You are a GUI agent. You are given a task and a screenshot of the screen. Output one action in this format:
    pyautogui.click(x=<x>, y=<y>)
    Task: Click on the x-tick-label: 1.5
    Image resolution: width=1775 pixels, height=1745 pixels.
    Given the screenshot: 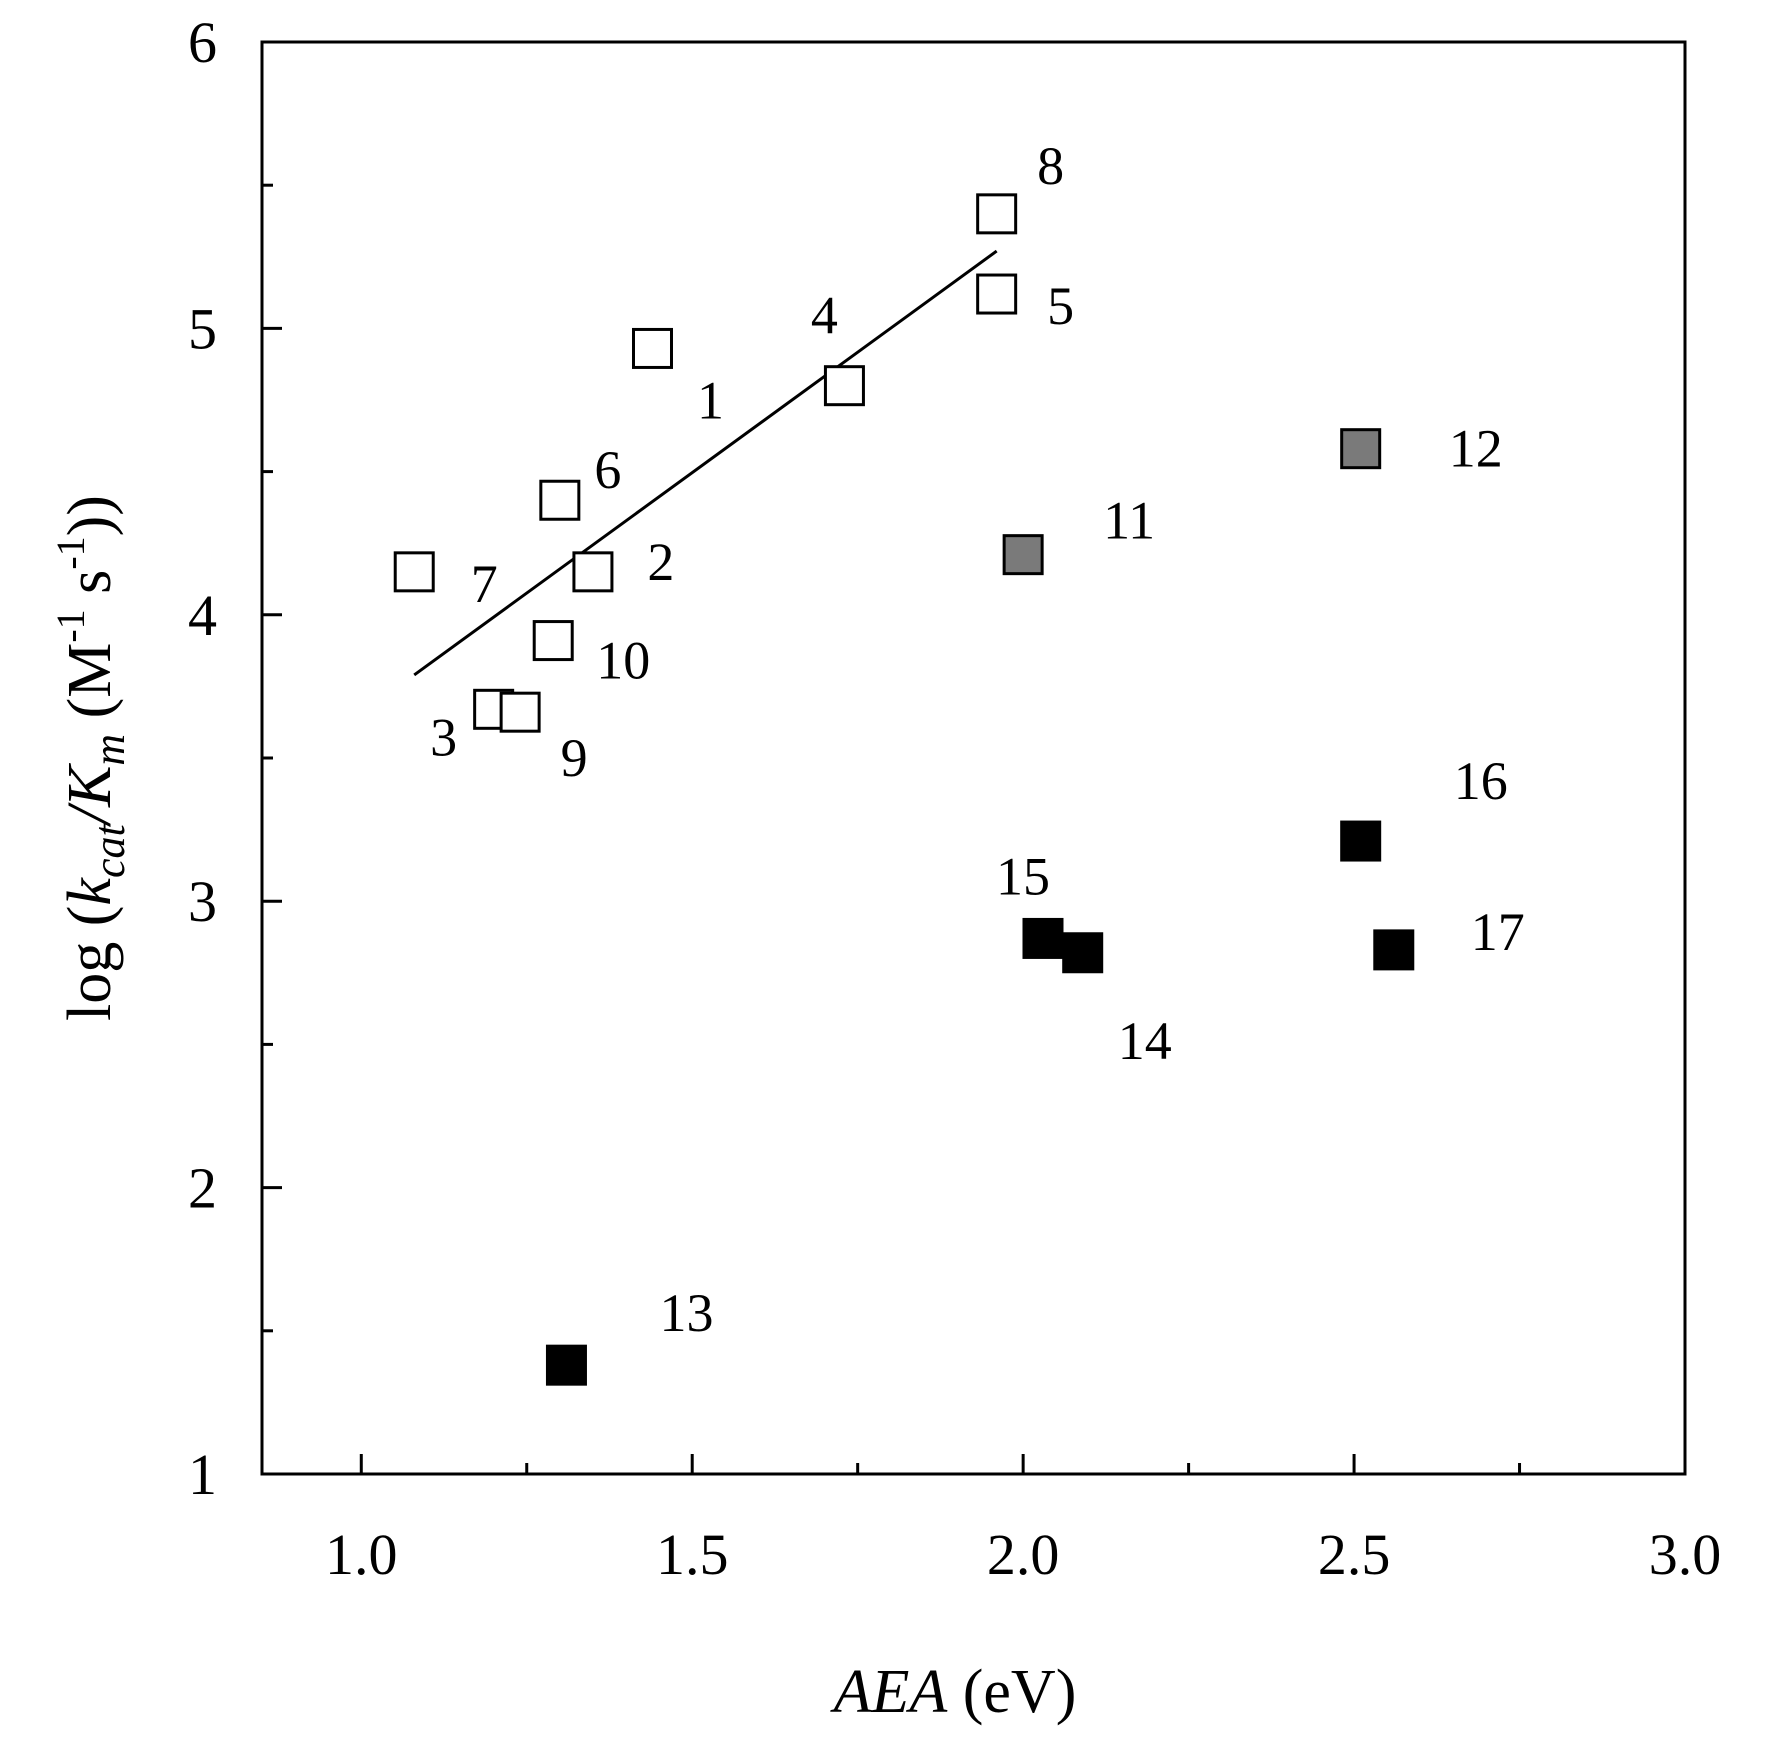 What is the action you would take?
    pyautogui.click(x=692, y=1554)
    